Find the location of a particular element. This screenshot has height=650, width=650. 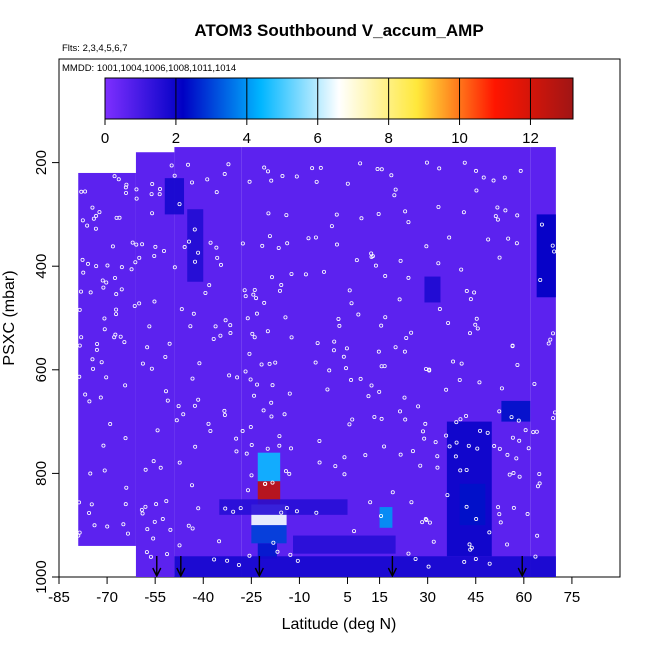

flight-marker-arrow is located at coordinates (181, 567).